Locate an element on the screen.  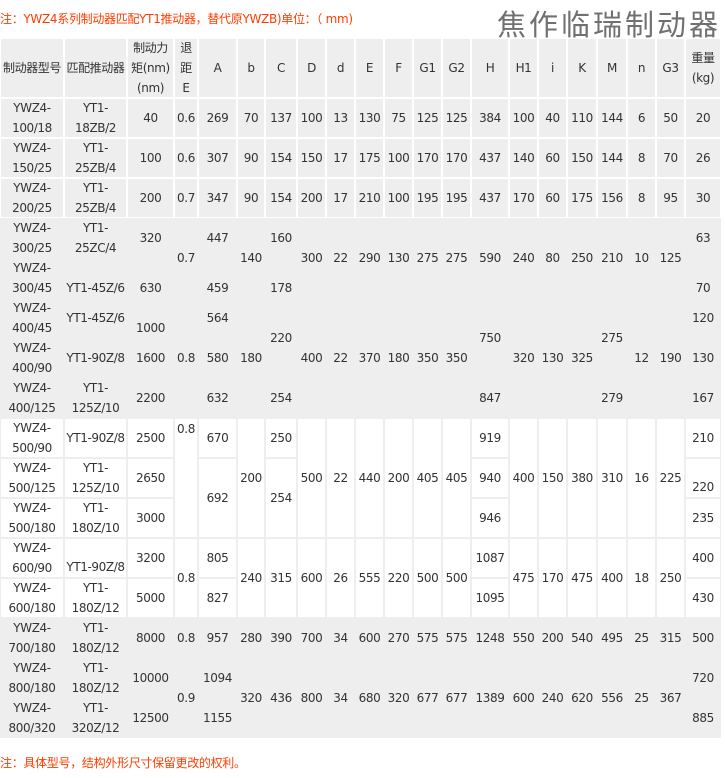
cell-d: 500 is located at coordinates (311, 478).